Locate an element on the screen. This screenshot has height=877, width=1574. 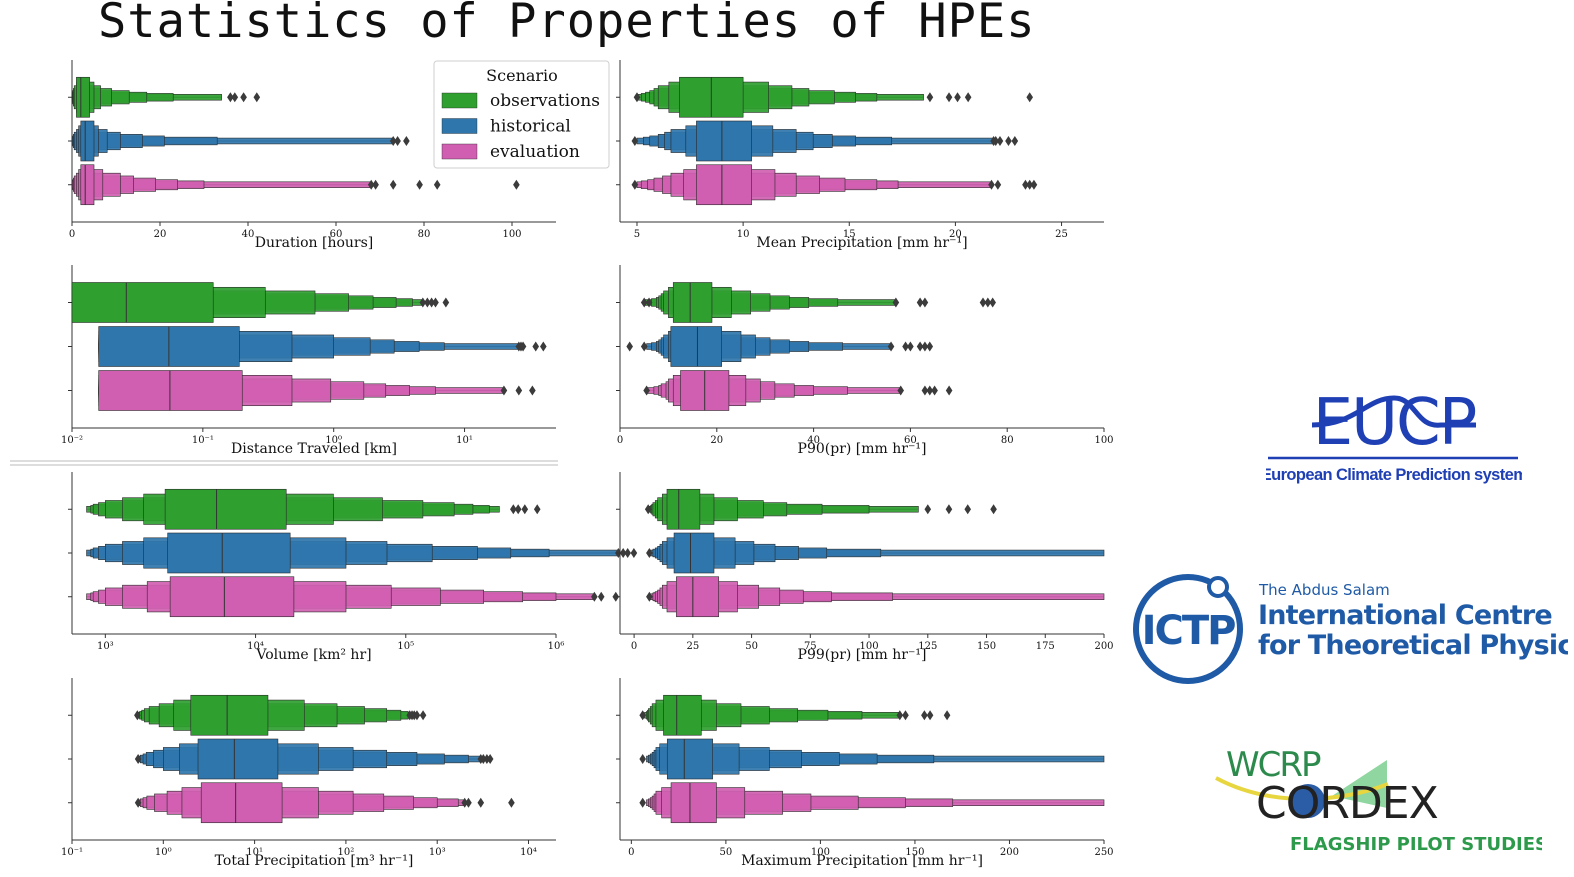
x-tick-label: 10⁻² is located at coordinates (72, 440).